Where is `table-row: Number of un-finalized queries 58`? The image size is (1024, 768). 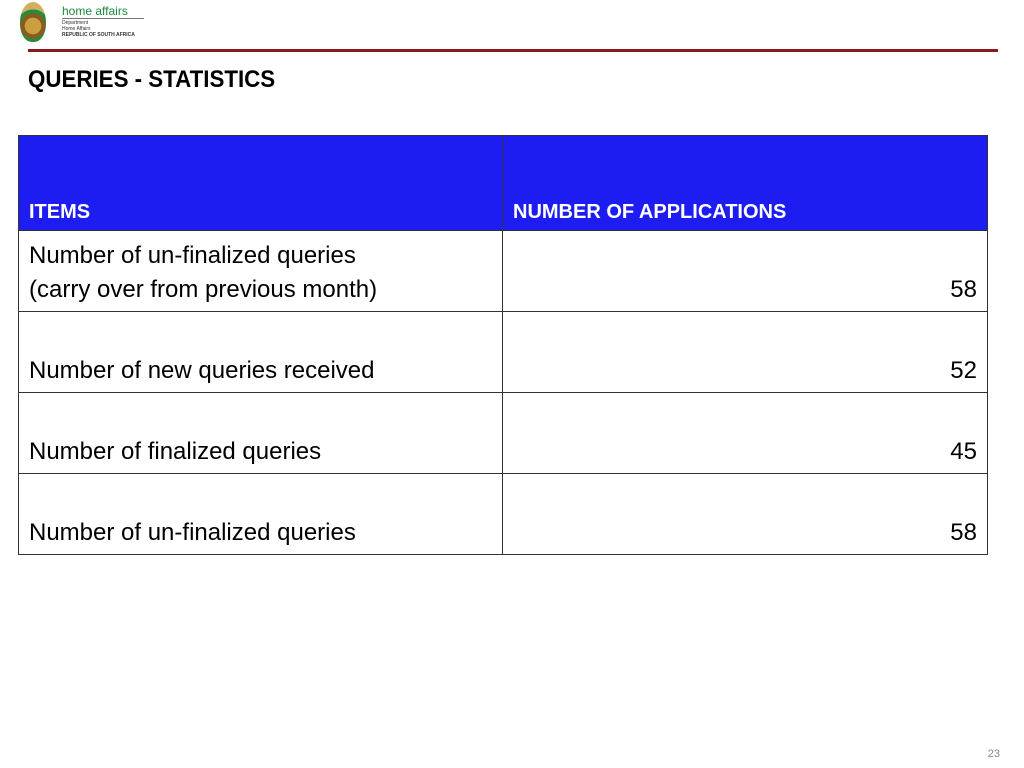 table-row: Number of un-finalized queries 58 is located at coordinates (503, 514).